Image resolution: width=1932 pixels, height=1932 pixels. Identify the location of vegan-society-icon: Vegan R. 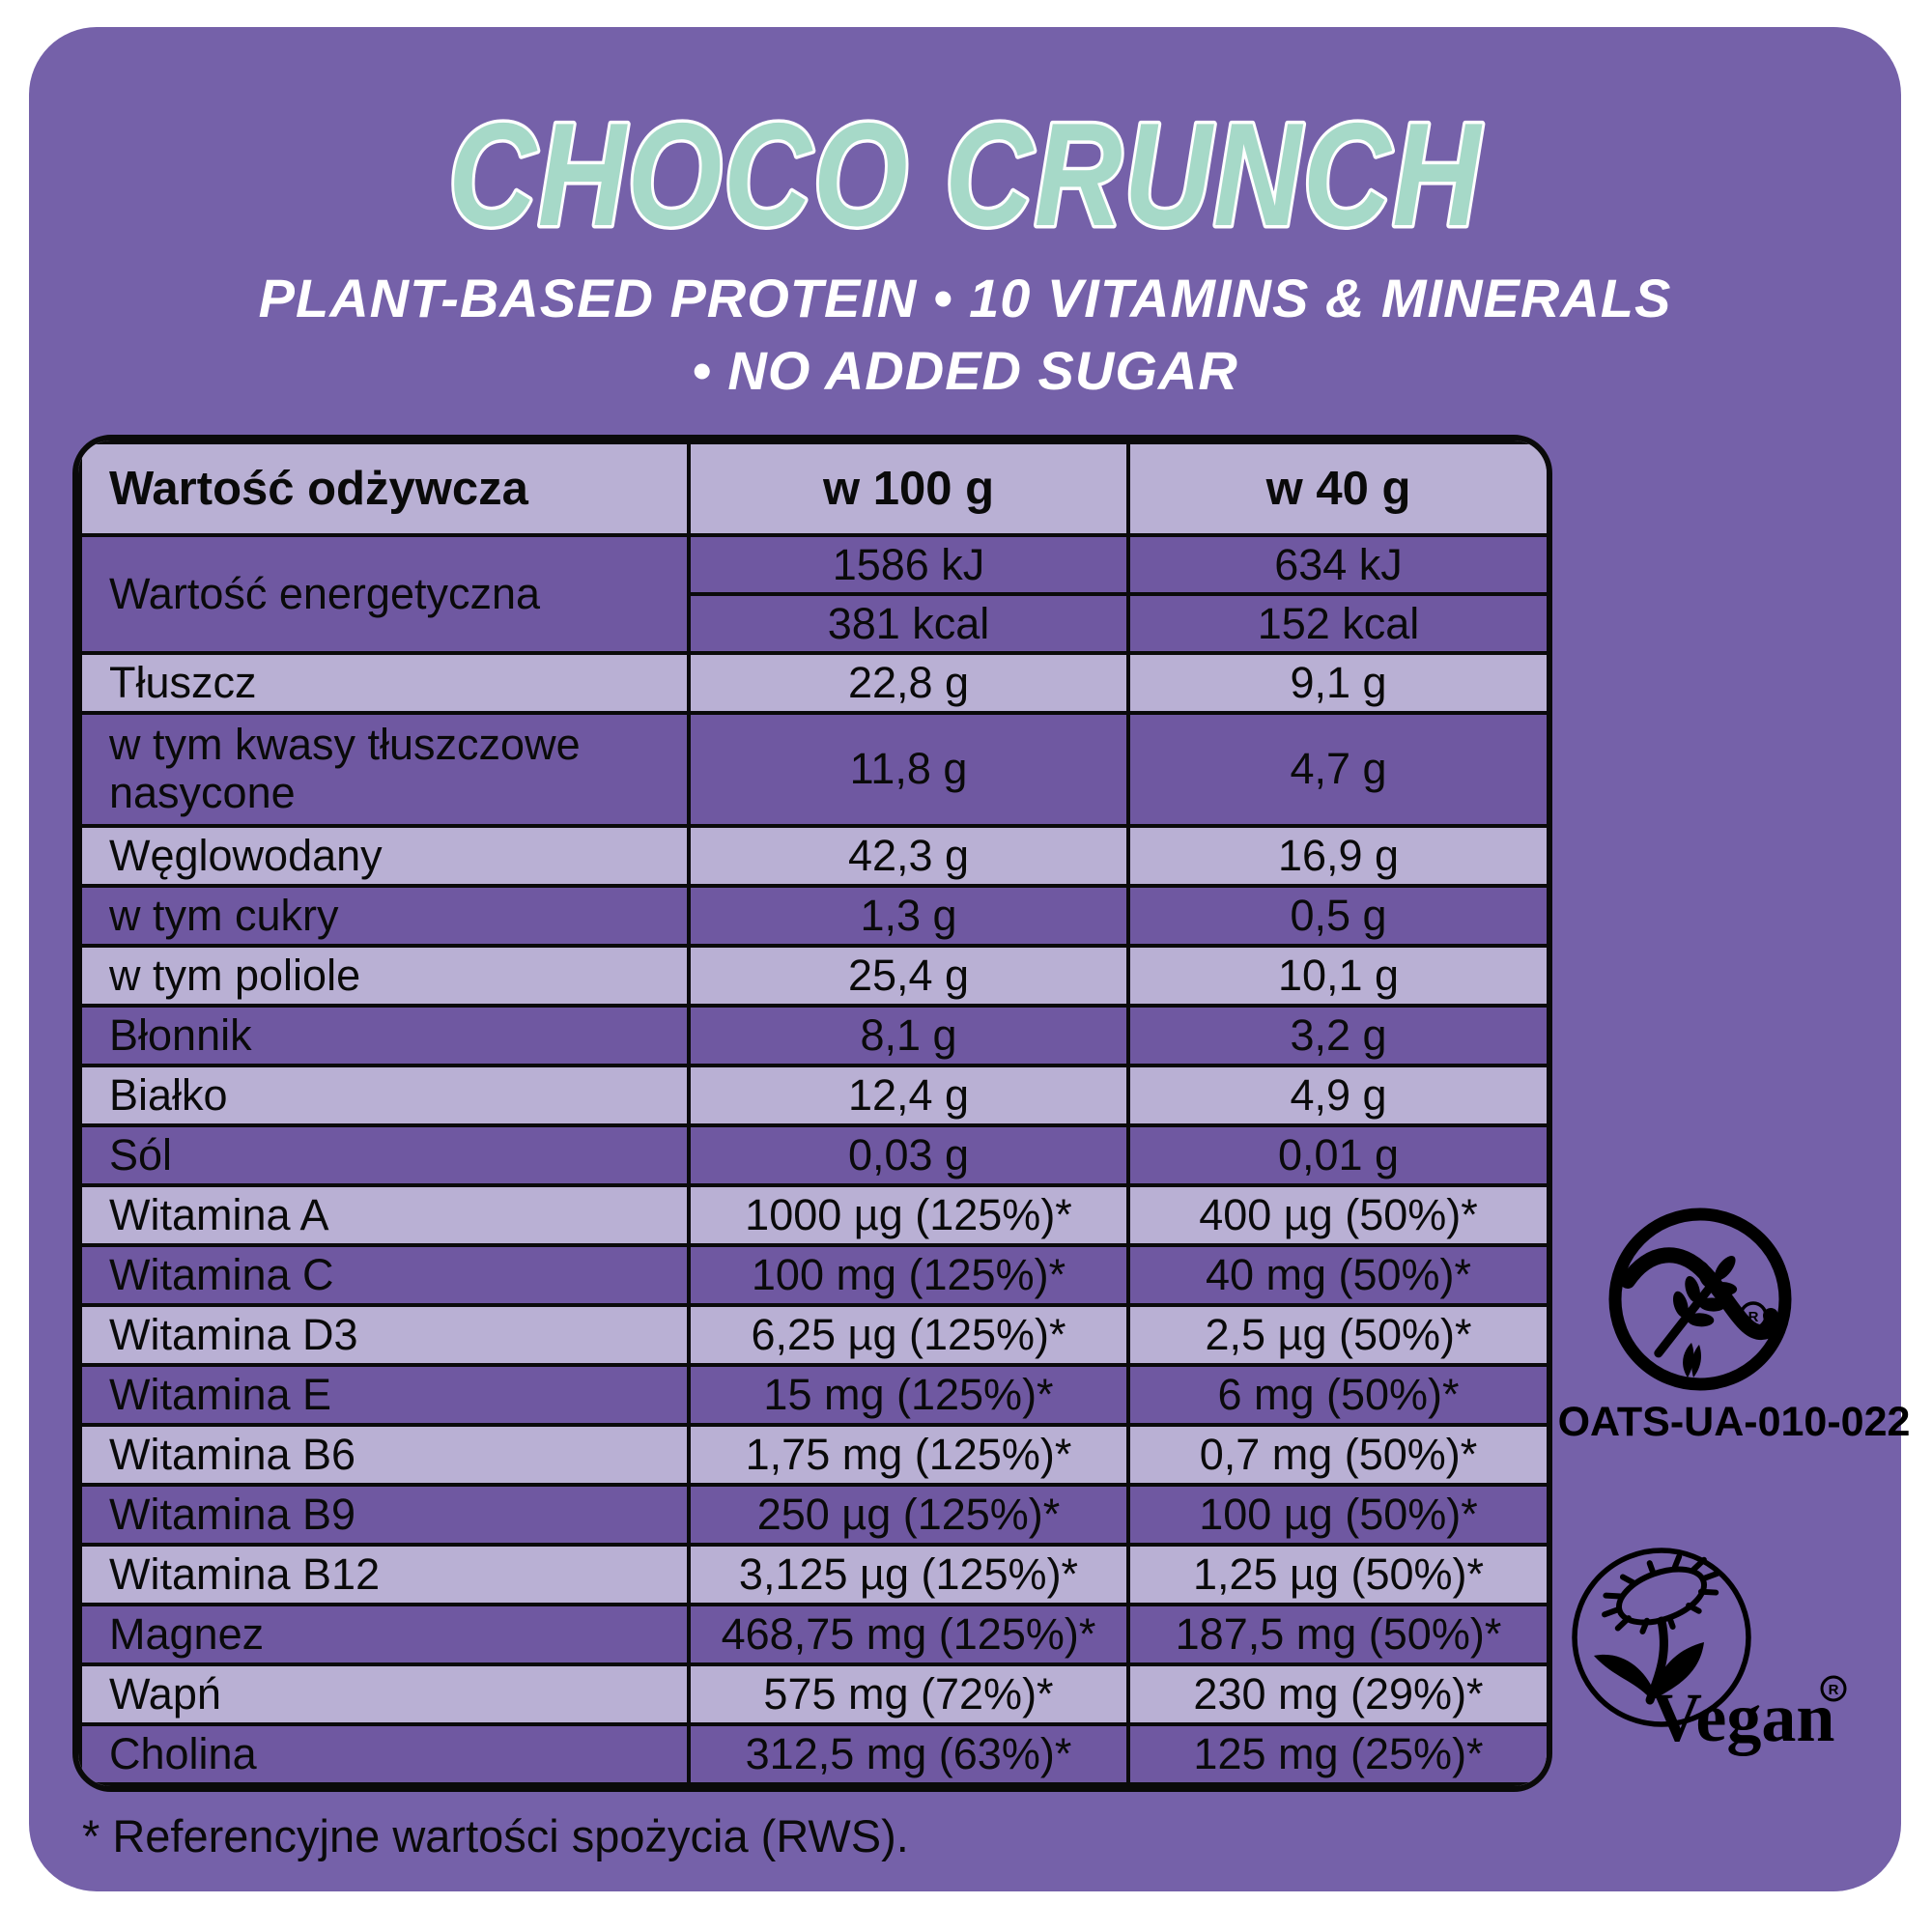
(1709, 1652).